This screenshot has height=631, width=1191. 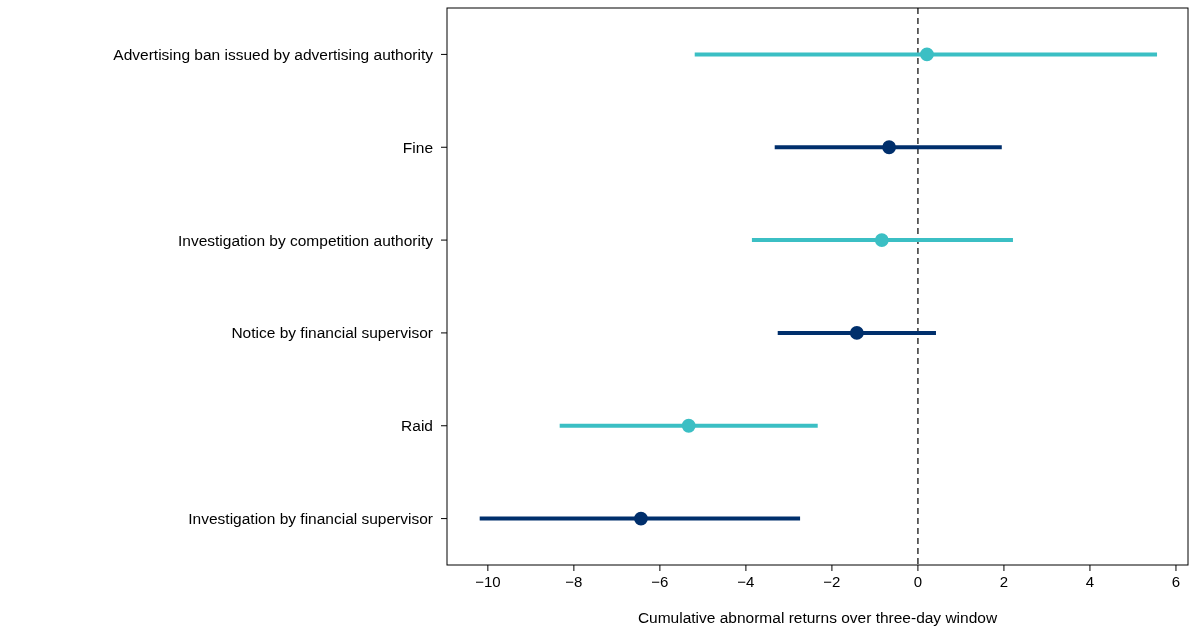 I want to click on x-tick-label: 4, so click(x=1090, y=581).